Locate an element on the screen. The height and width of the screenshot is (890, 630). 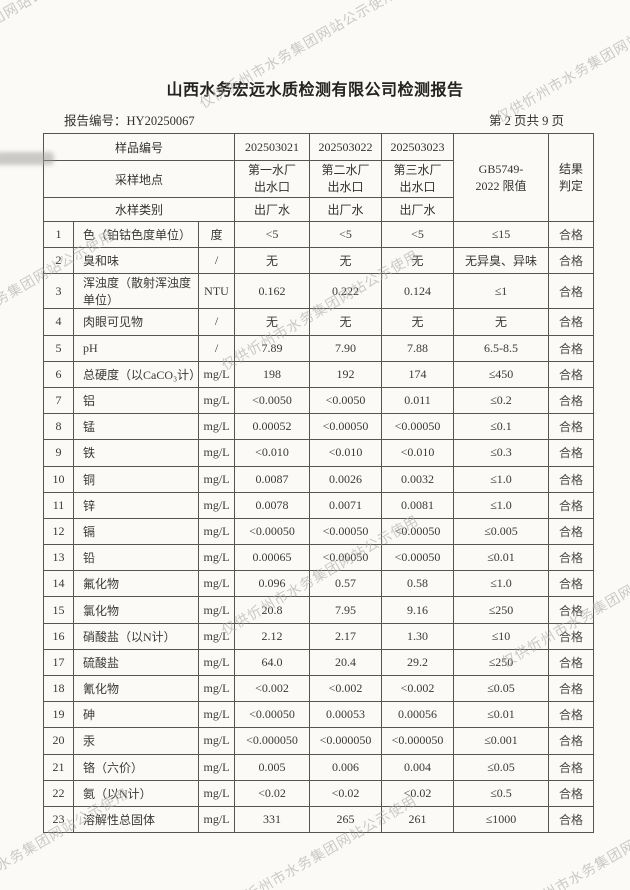
sample1-value: <0.010 is located at coordinates (272, 453).